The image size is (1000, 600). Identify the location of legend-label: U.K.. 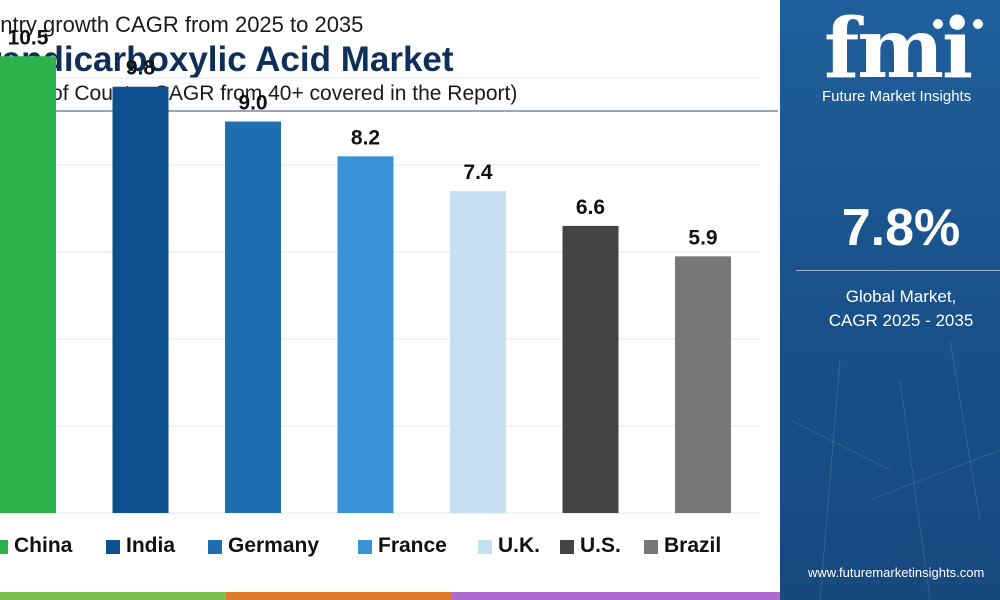
(519, 545).